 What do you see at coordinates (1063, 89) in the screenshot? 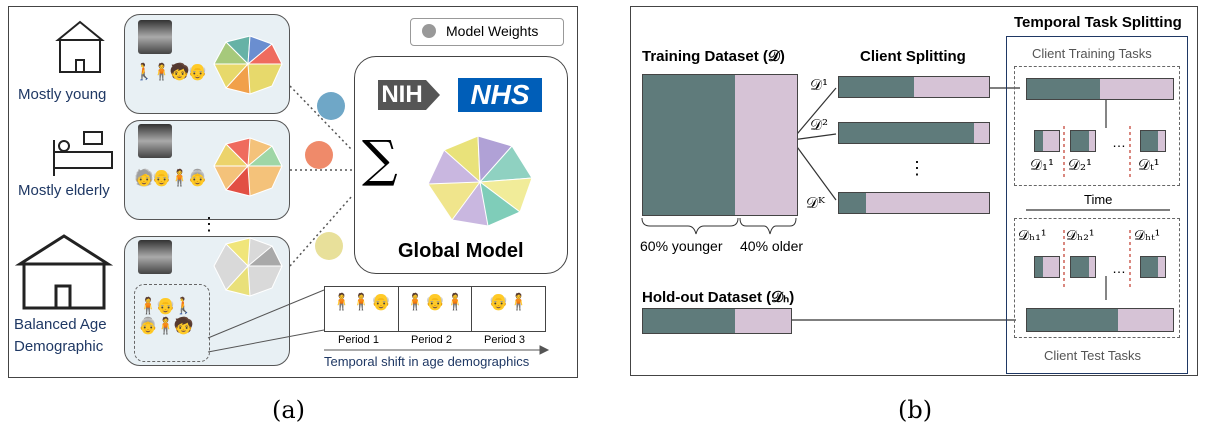
I see `training-task-bar-younger` at bounding box center [1063, 89].